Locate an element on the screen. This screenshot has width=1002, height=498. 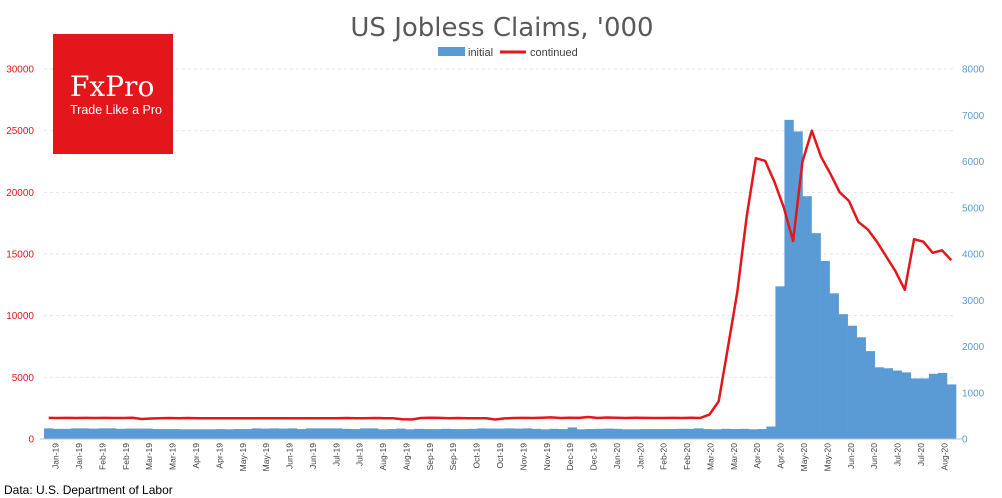
x-tick-label: Feb-20 is located at coordinates (664, 456).